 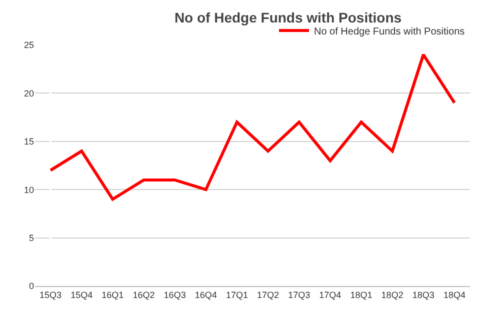 What do you see at coordinates (143, 295) in the screenshot?
I see `x-tick-label: 16Q2` at bounding box center [143, 295].